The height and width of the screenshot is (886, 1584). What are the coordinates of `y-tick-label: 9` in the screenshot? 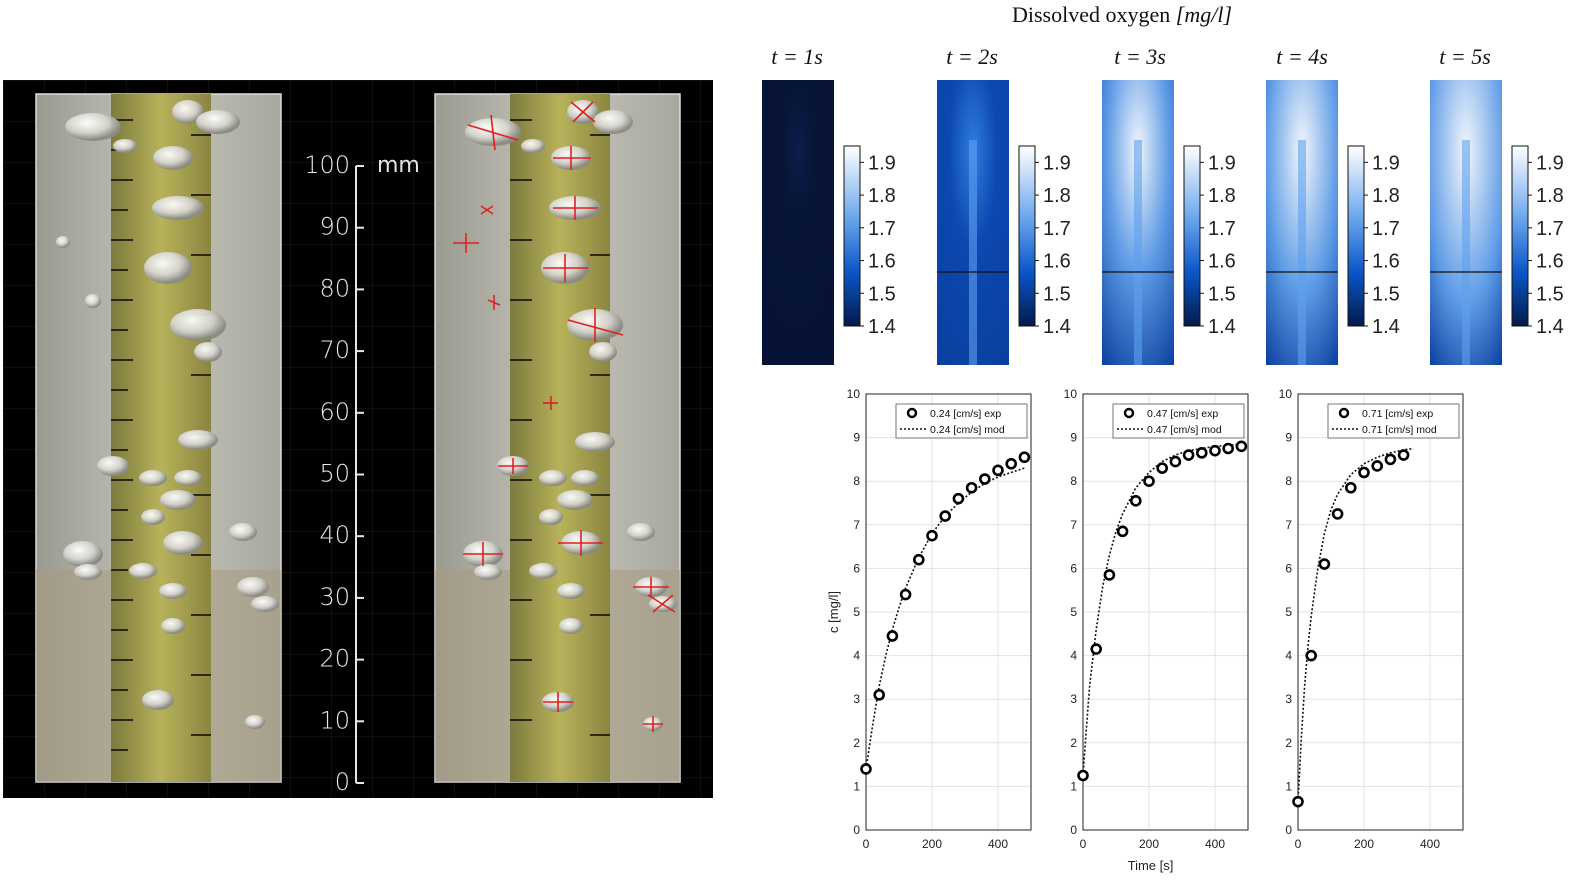 It's located at (856, 438).